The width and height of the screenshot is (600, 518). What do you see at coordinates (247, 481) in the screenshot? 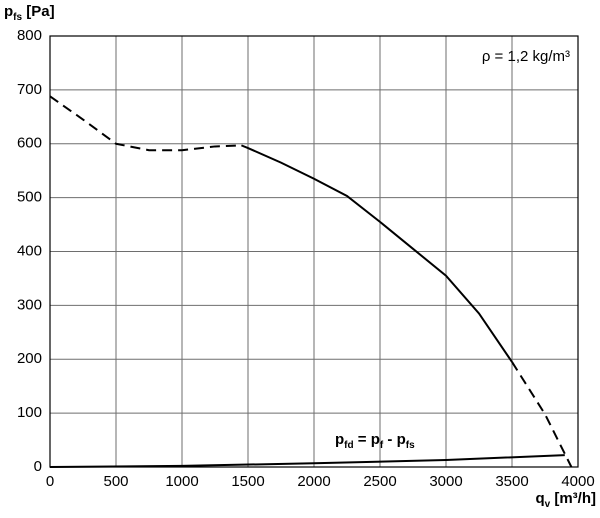
I see `x-tick-label: 1500` at bounding box center [247, 481].